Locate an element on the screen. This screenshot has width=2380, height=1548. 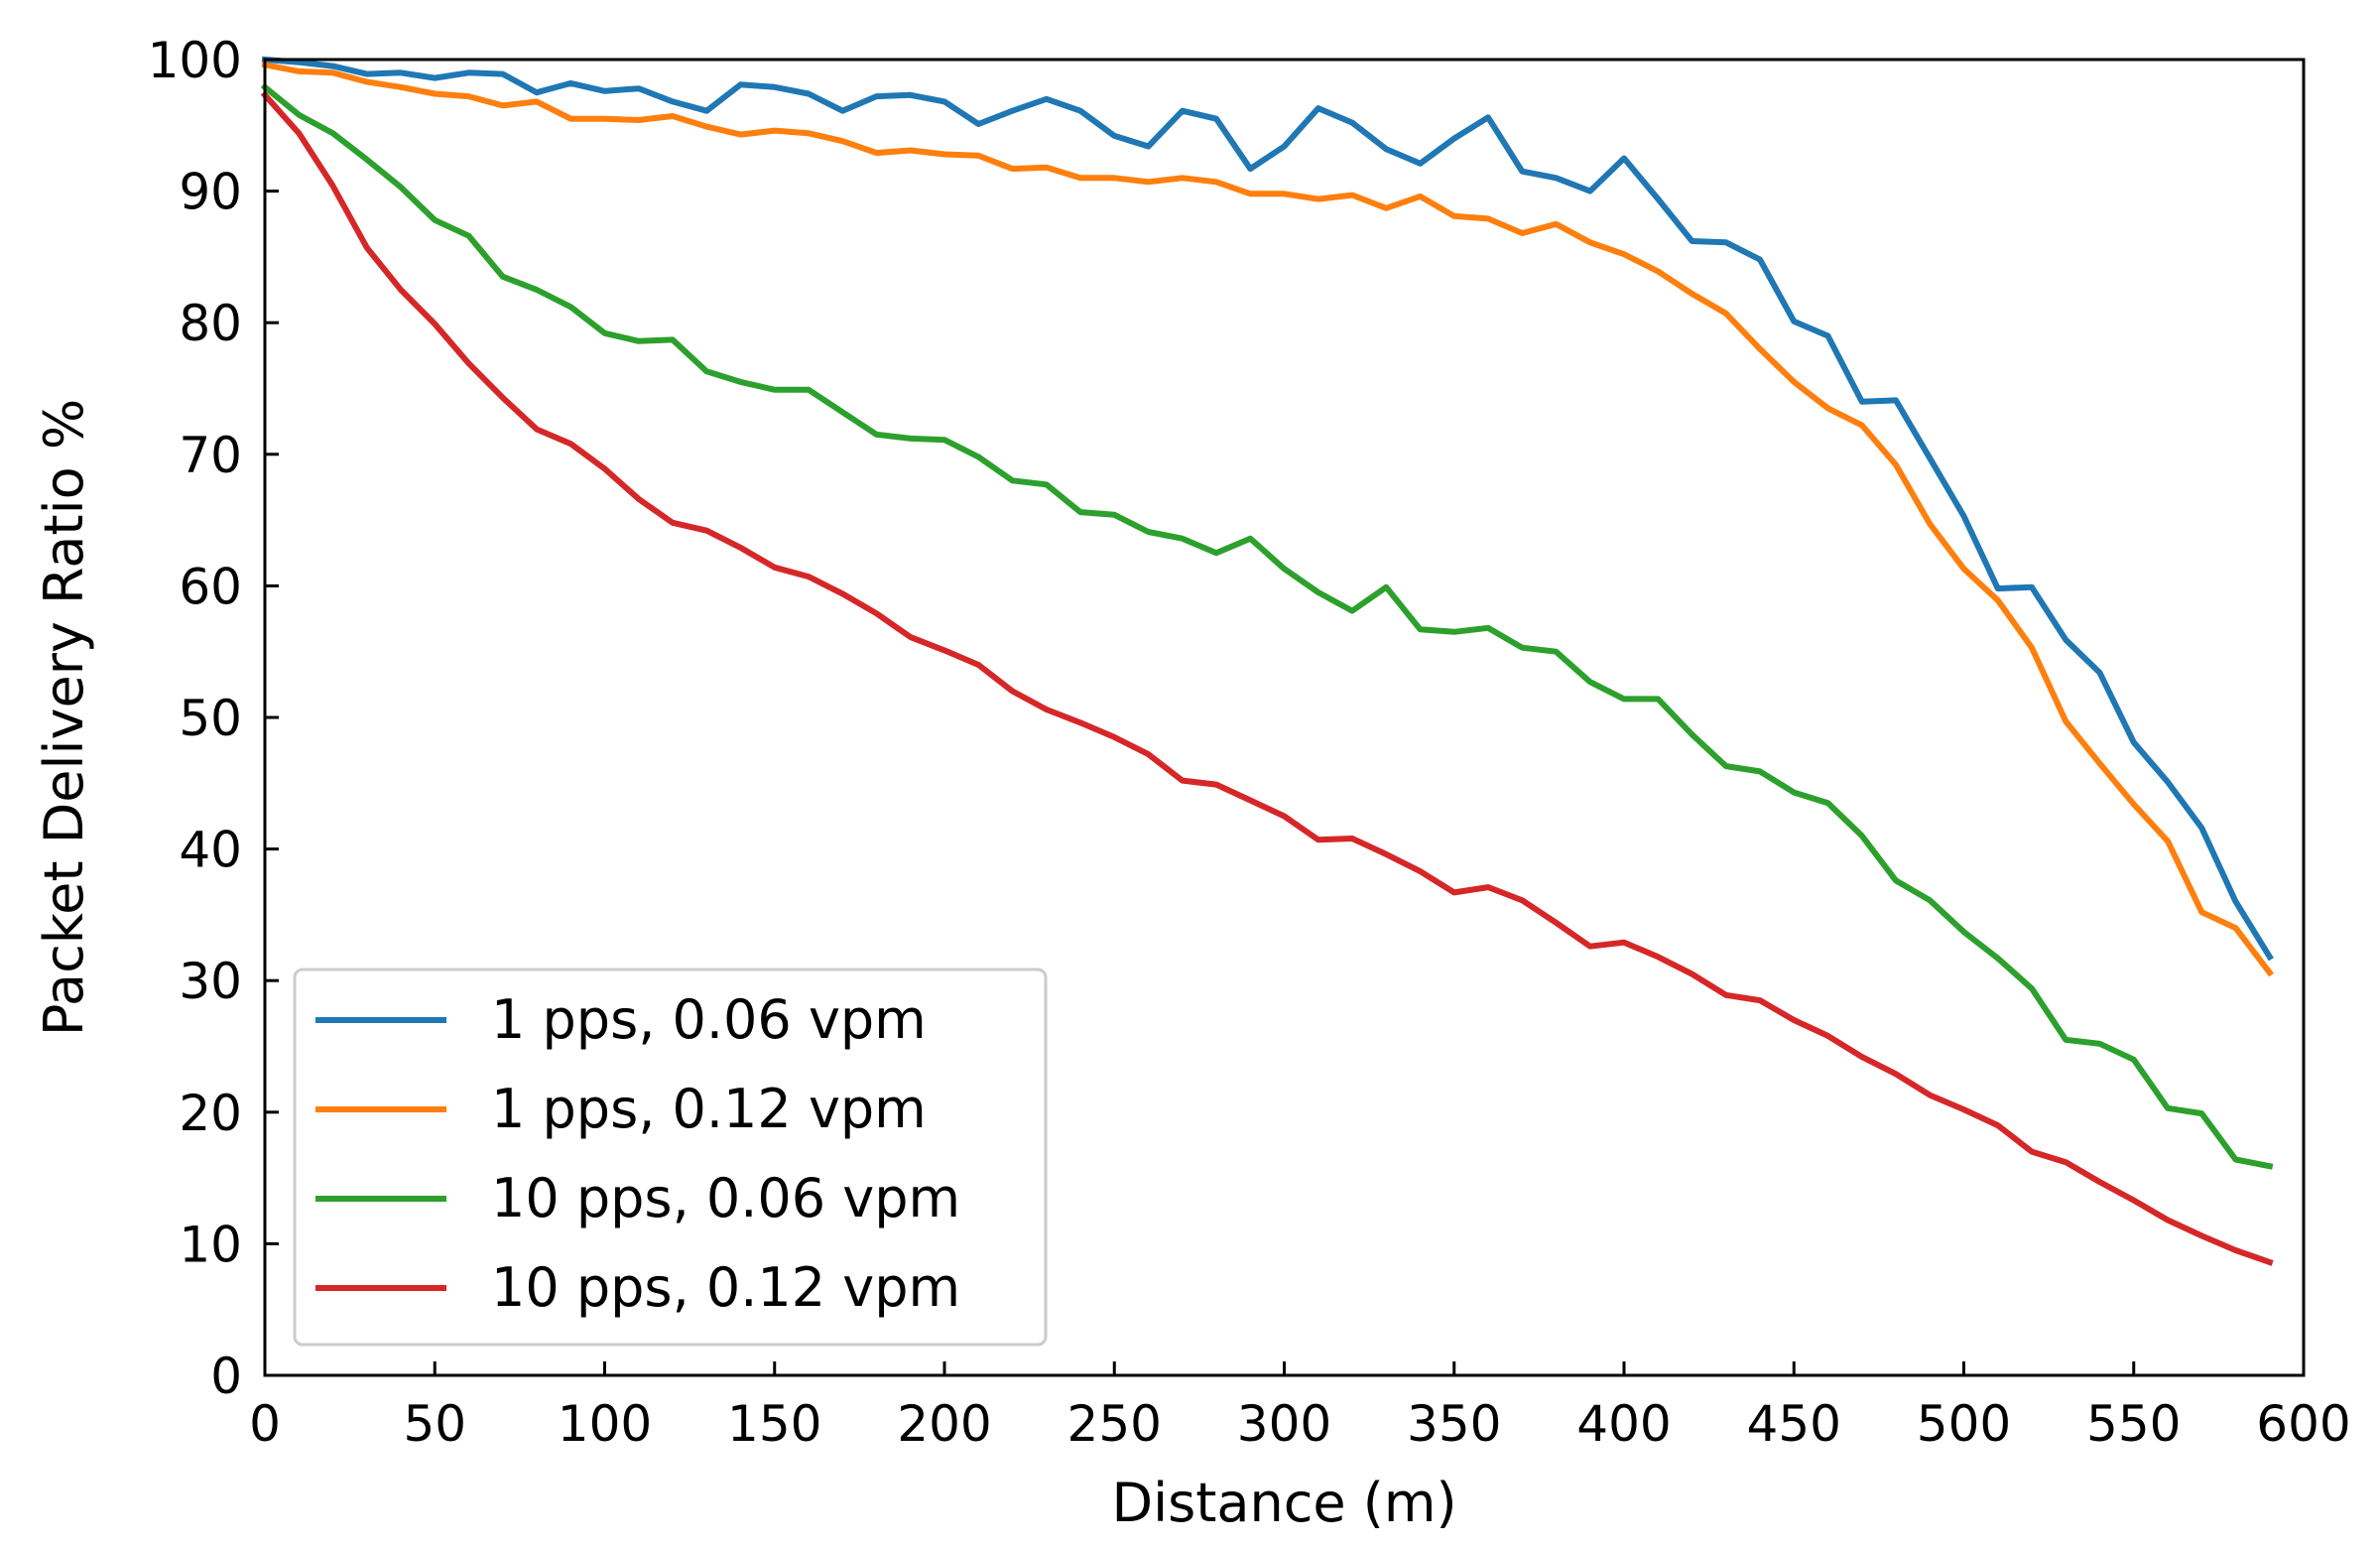
y-tick-label: 60 is located at coordinates (210, 586).